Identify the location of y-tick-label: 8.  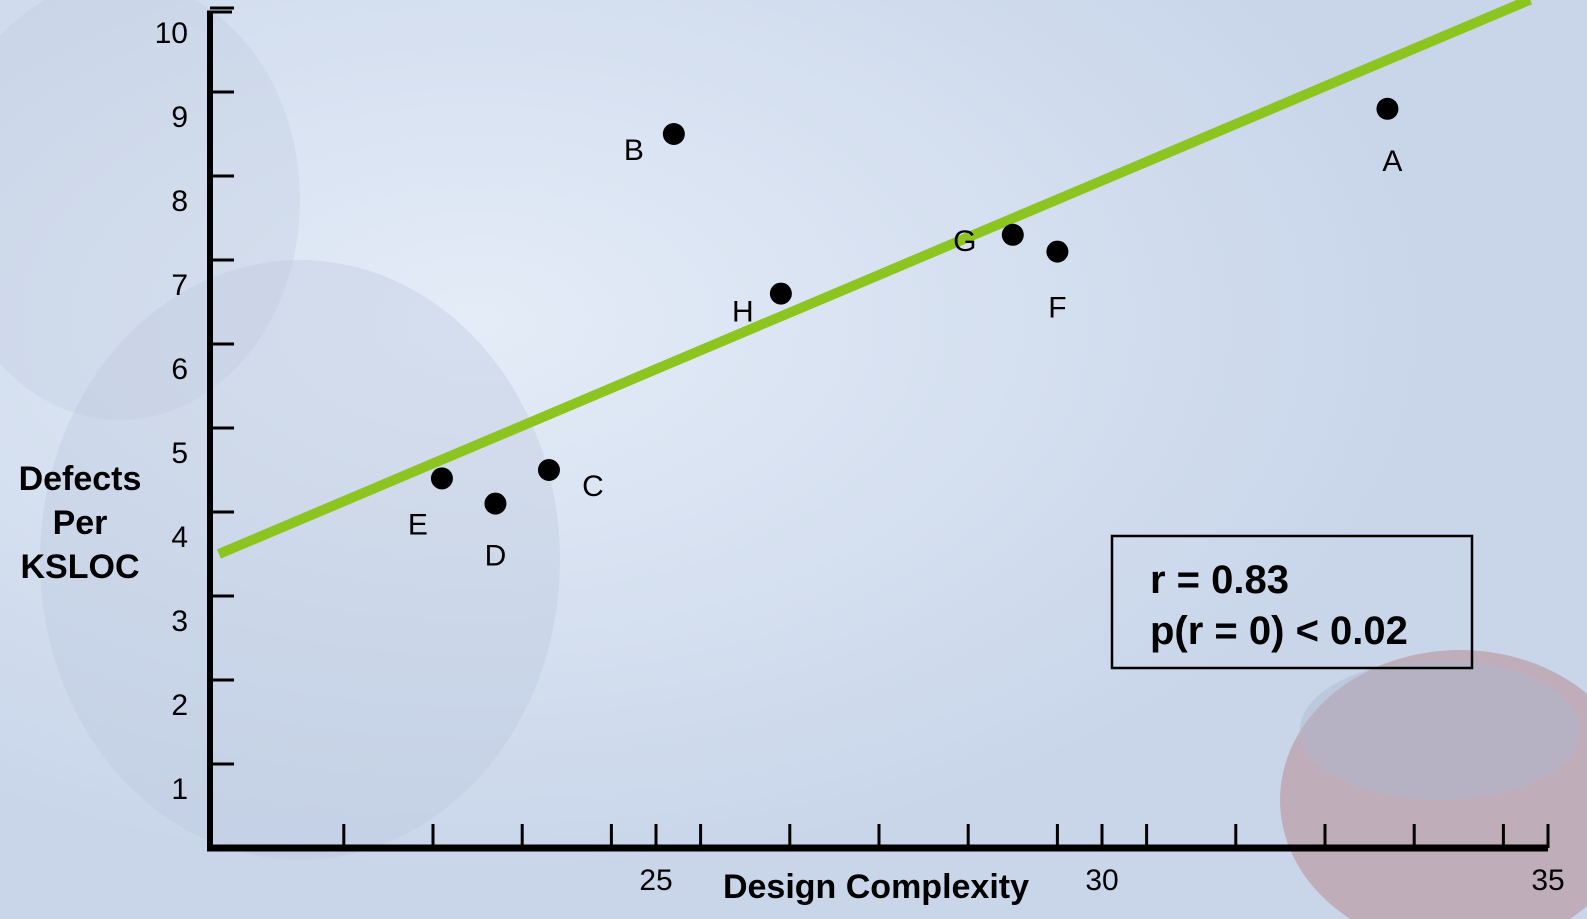
(179, 201).